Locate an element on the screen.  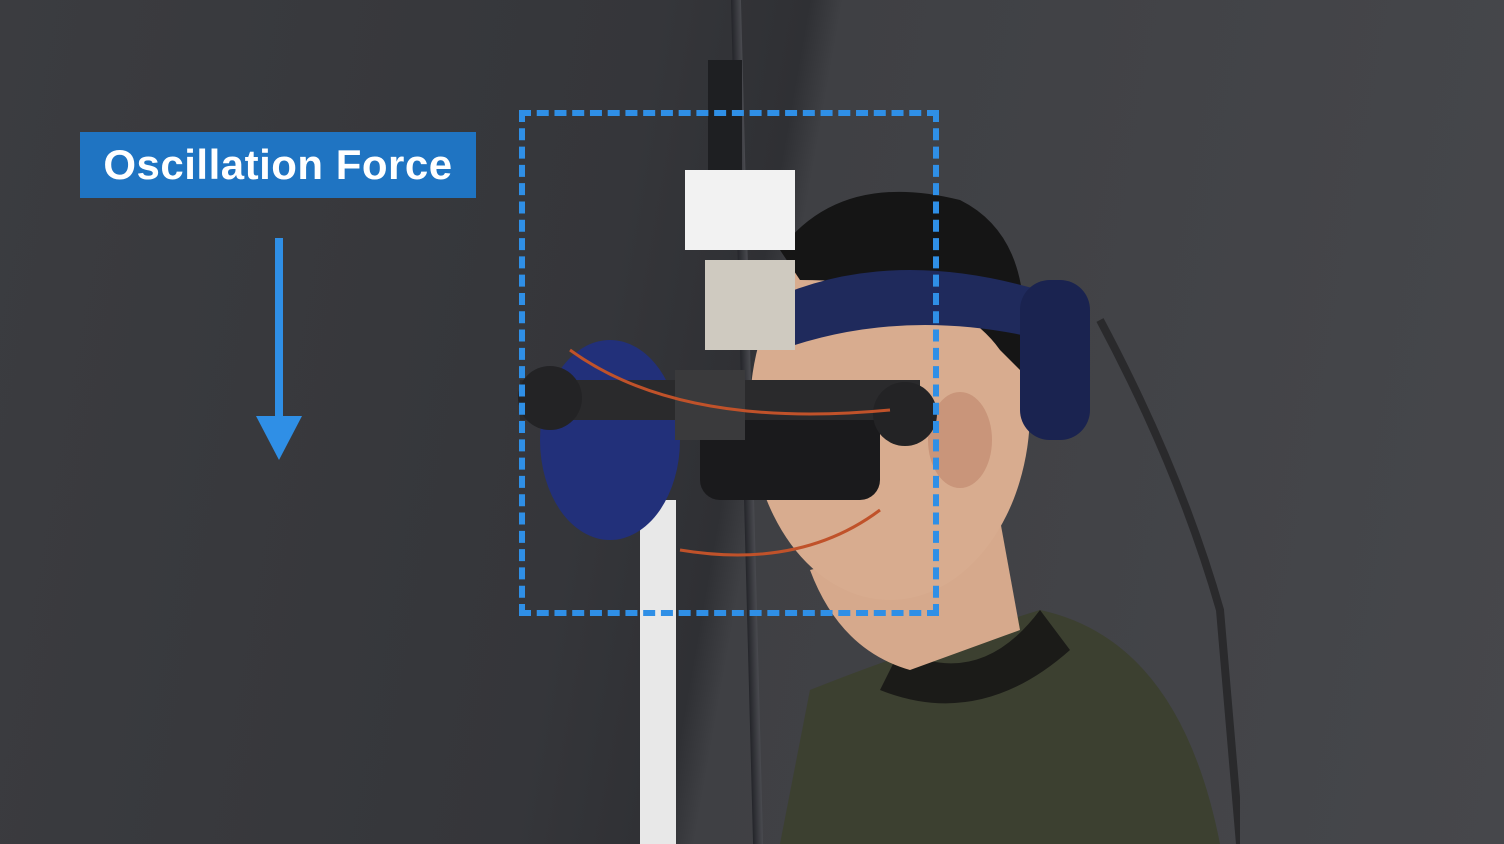
shirt is located at coordinates (1000, 727).